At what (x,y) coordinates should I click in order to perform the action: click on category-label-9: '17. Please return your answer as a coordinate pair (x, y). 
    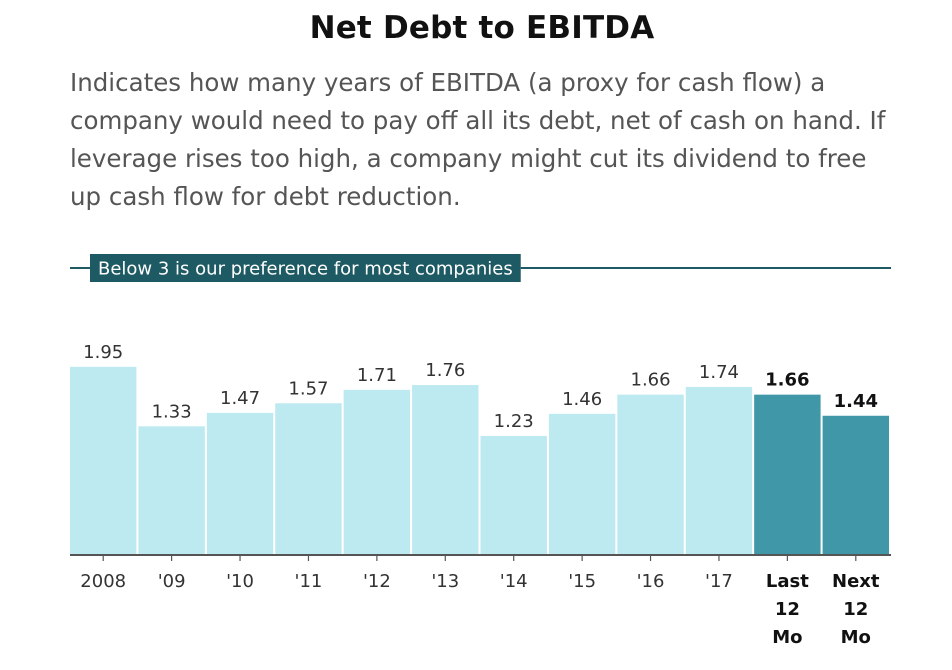
    Looking at the image, I should click on (719, 581).